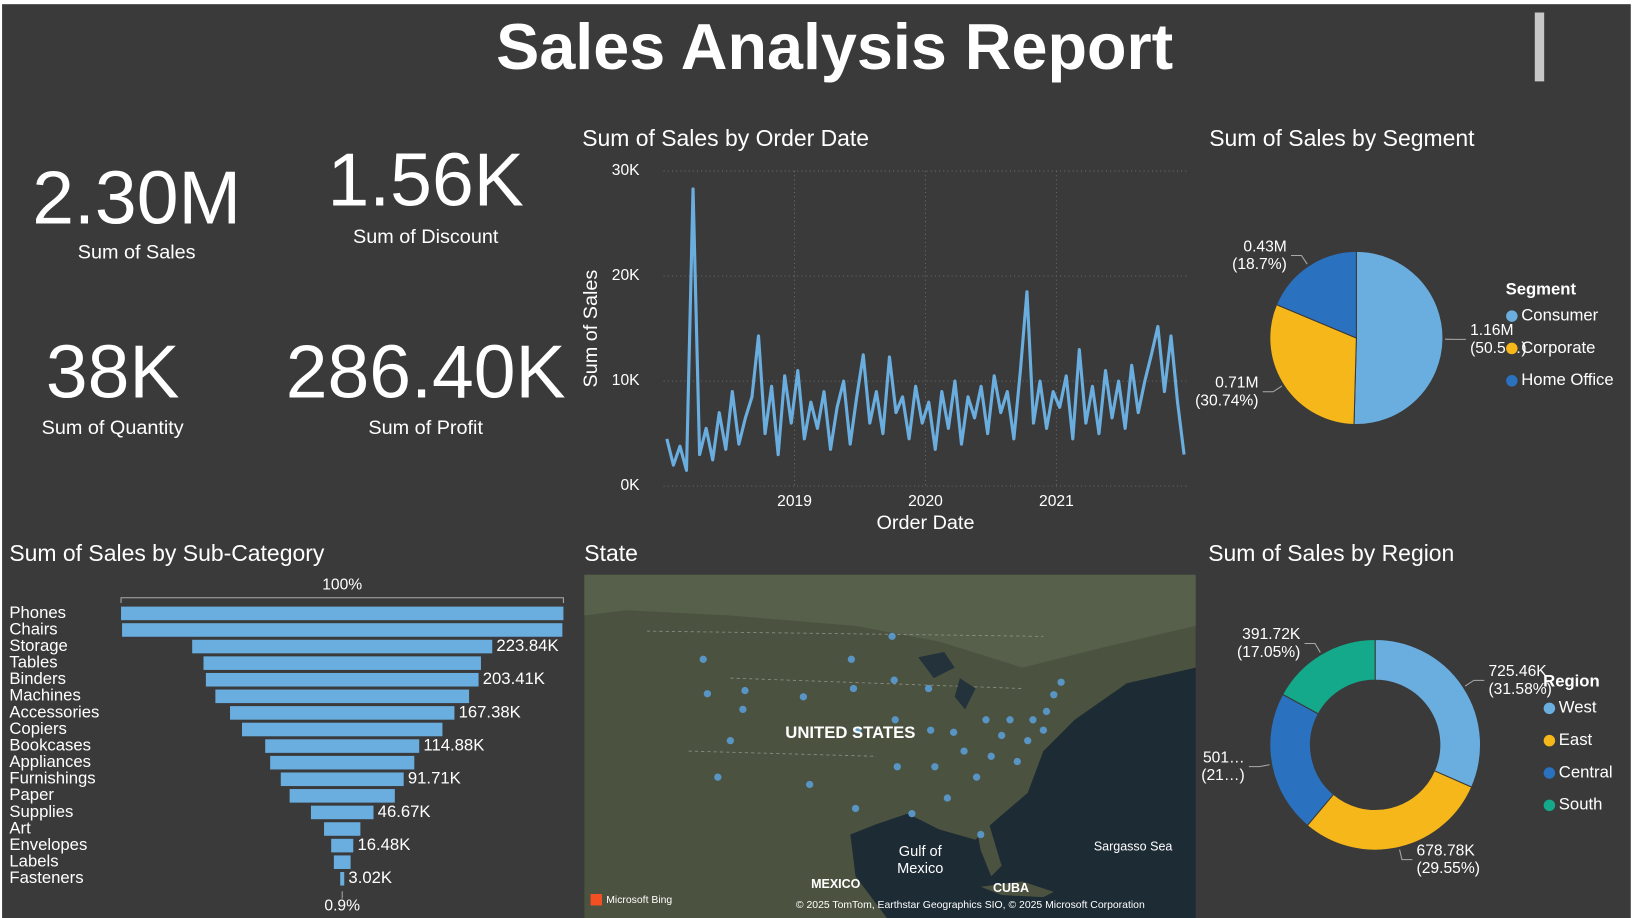  Describe the element at coordinates (1498, 348) in the screenshot. I see `data-label-percent: (50.5…)` at that location.